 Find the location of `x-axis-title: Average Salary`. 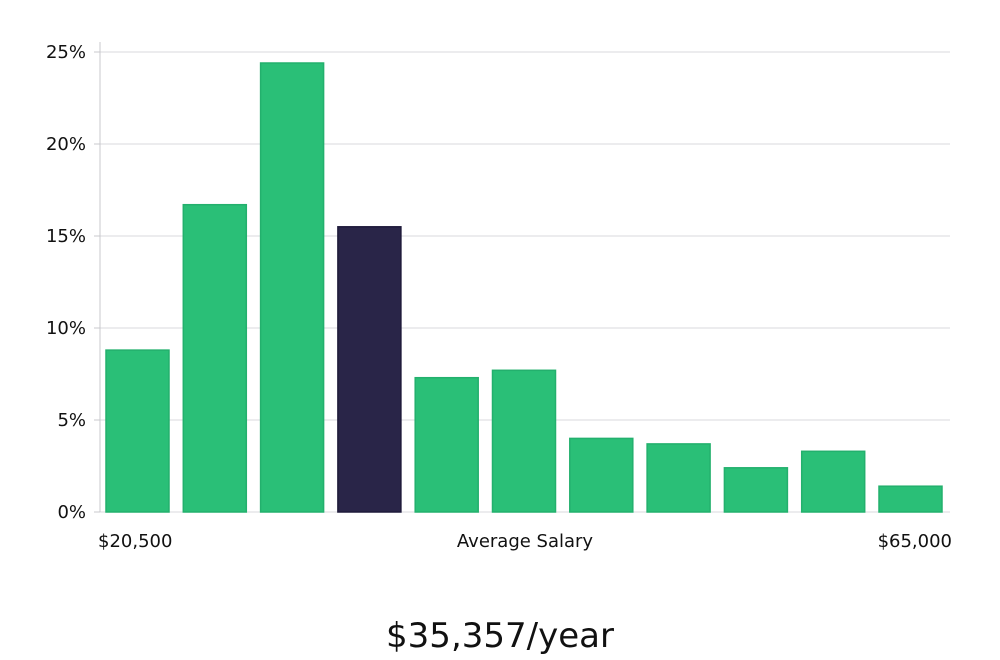

x-axis-title: Average Salary is located at coordinates (525, 541).